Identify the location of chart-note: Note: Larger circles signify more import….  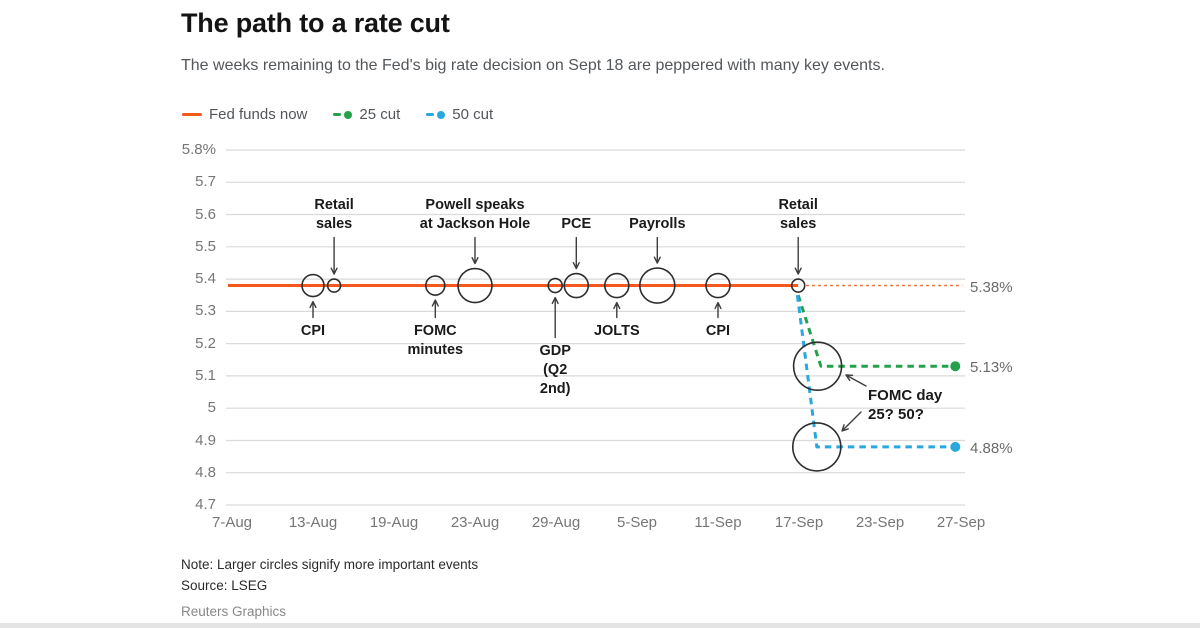
(330, 564).